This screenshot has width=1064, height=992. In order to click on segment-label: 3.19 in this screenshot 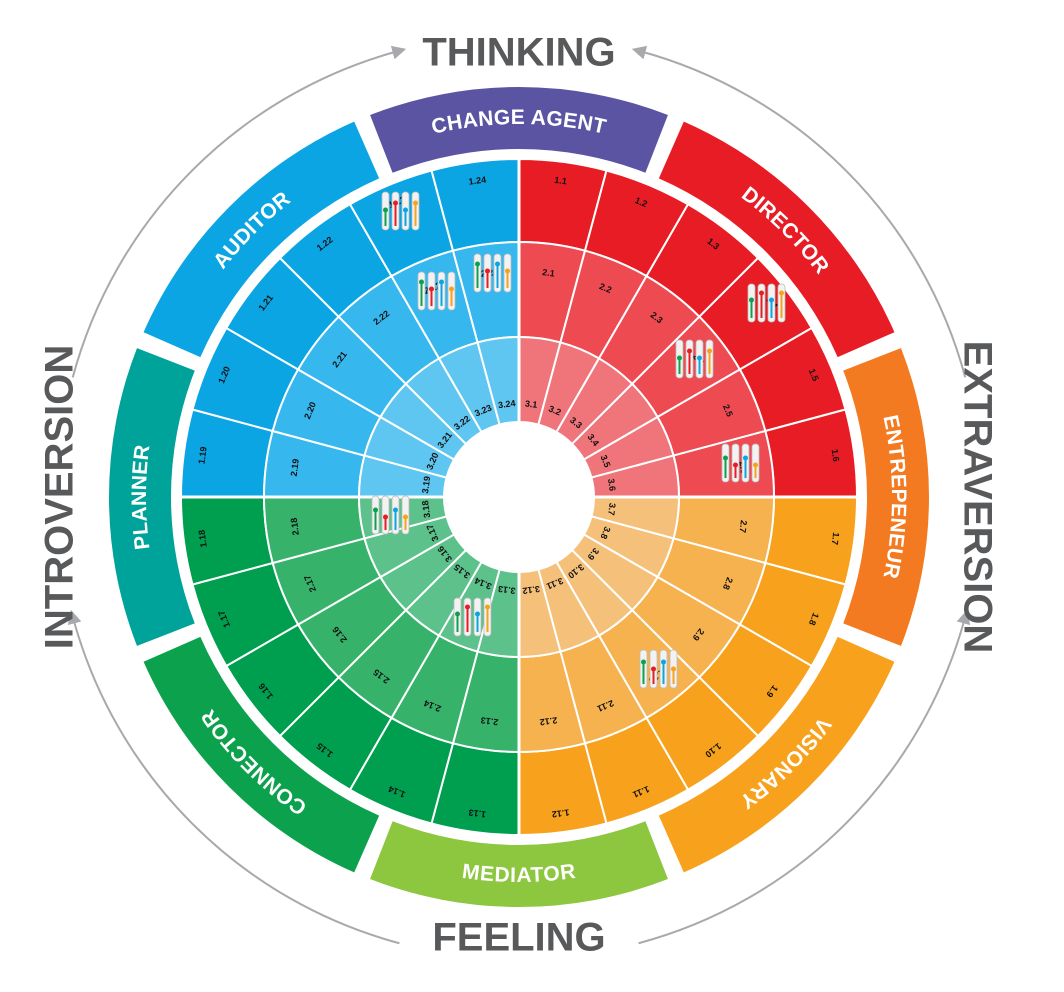, I will do `click(426, 484)`.